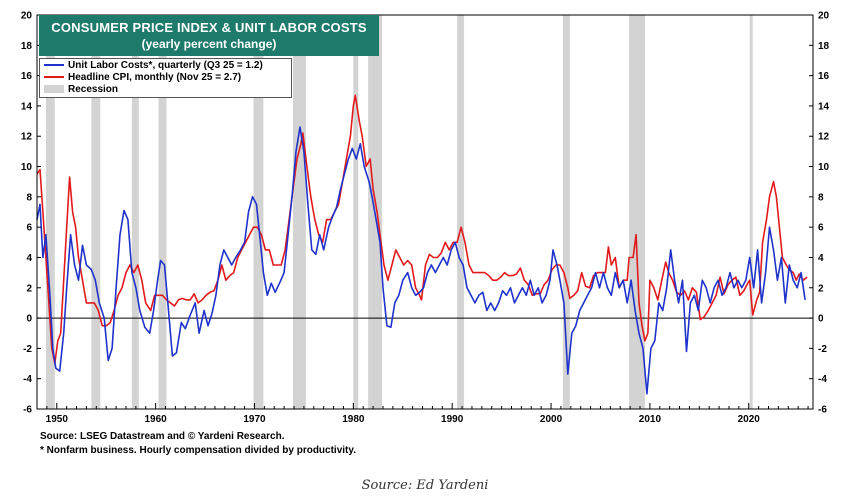 The width and height of the screenshot is (850, 503). What do you see at coordinates (155, 419) in the screenshot?
I see `x-tick-label: 1960` at bounding box center [155, 419].